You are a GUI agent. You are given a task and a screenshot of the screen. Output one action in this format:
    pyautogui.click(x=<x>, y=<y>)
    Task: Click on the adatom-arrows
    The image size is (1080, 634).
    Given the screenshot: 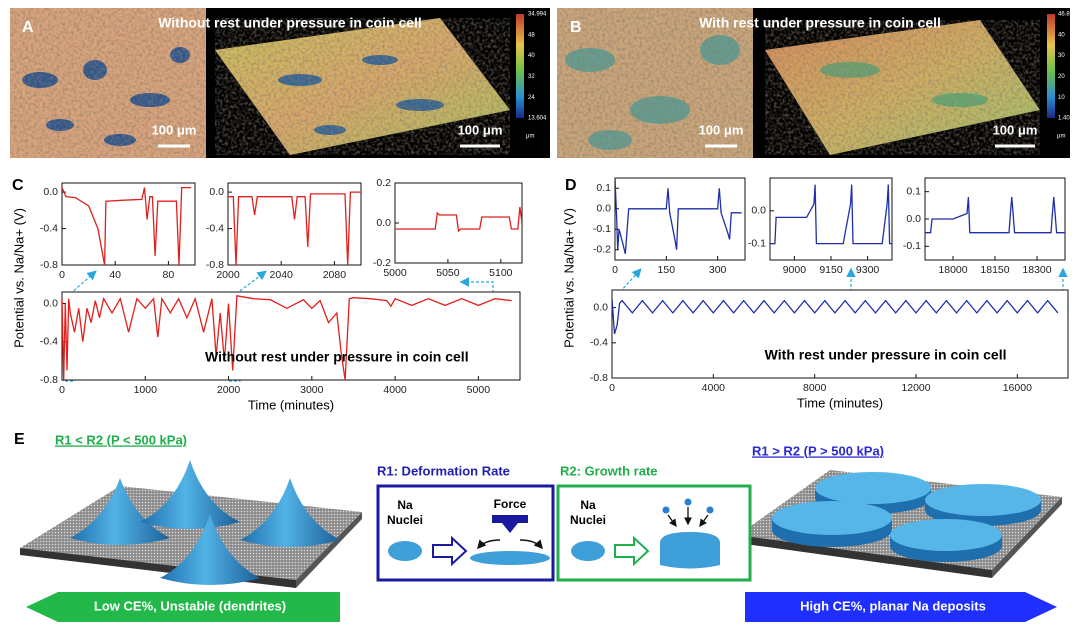 What is the action you would take?
    pyautogui.click(x=688, y=517)
    